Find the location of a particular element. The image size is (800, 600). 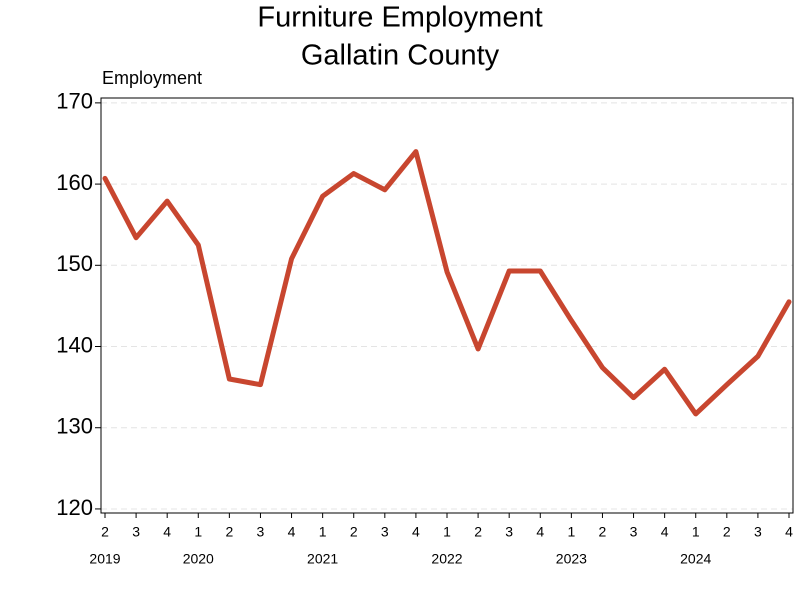

y-tick-label: 150 is located at coordinates (74, 263).